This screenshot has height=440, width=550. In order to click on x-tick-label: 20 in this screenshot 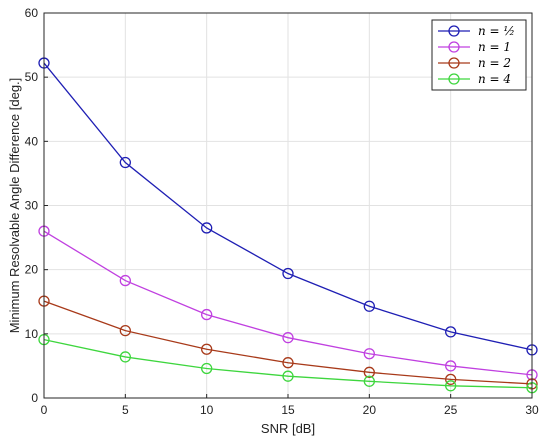, I will do `click(370, 410)`.